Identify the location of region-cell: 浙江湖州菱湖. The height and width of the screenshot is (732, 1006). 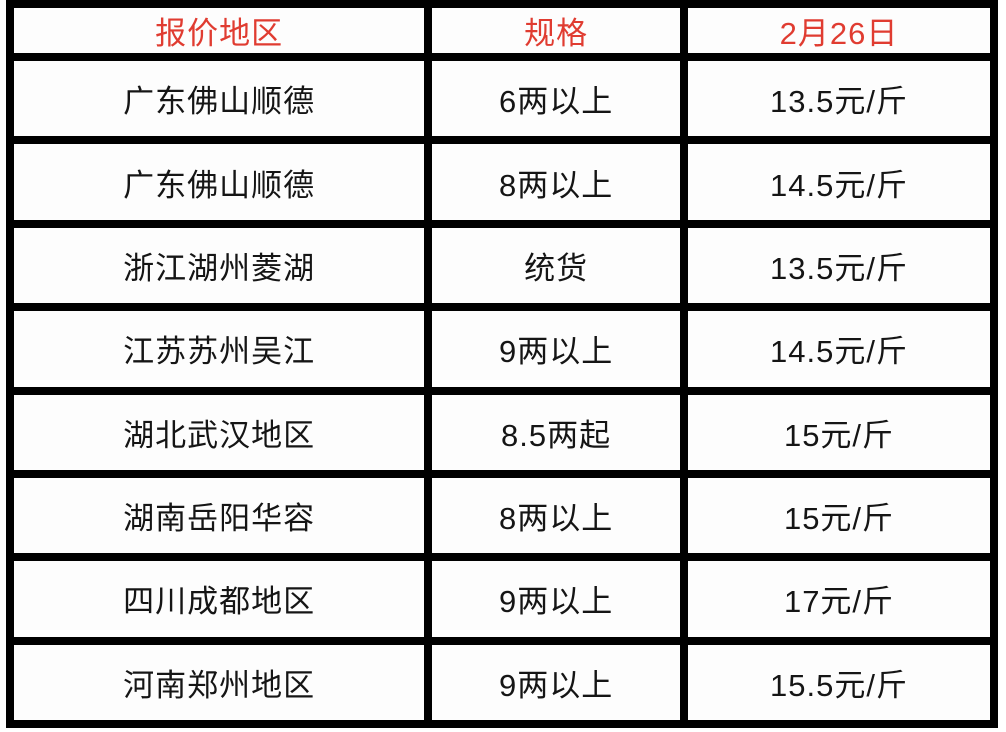
(219, 265).